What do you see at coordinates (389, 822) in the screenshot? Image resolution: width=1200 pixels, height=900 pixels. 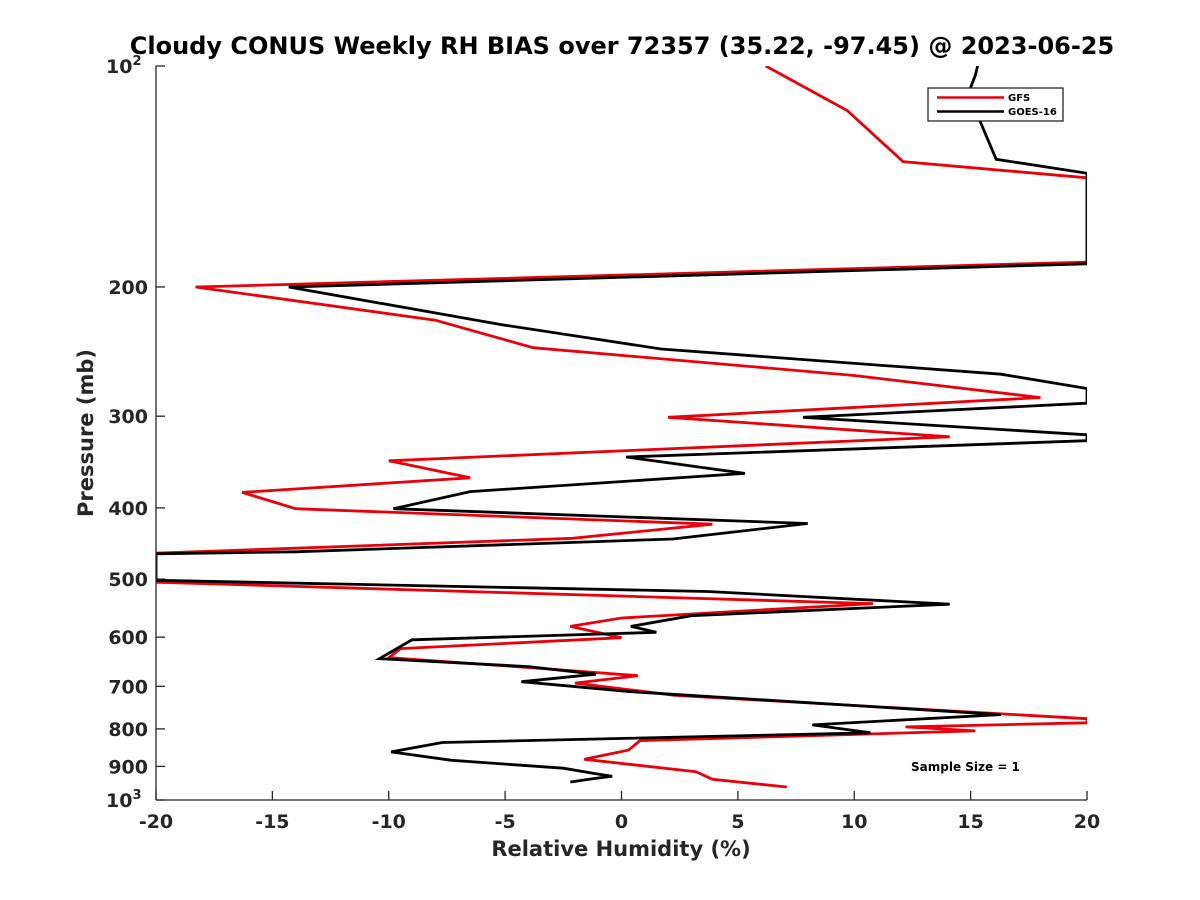 I see `x-tick-label: -10` at bounding box center [389, 822].